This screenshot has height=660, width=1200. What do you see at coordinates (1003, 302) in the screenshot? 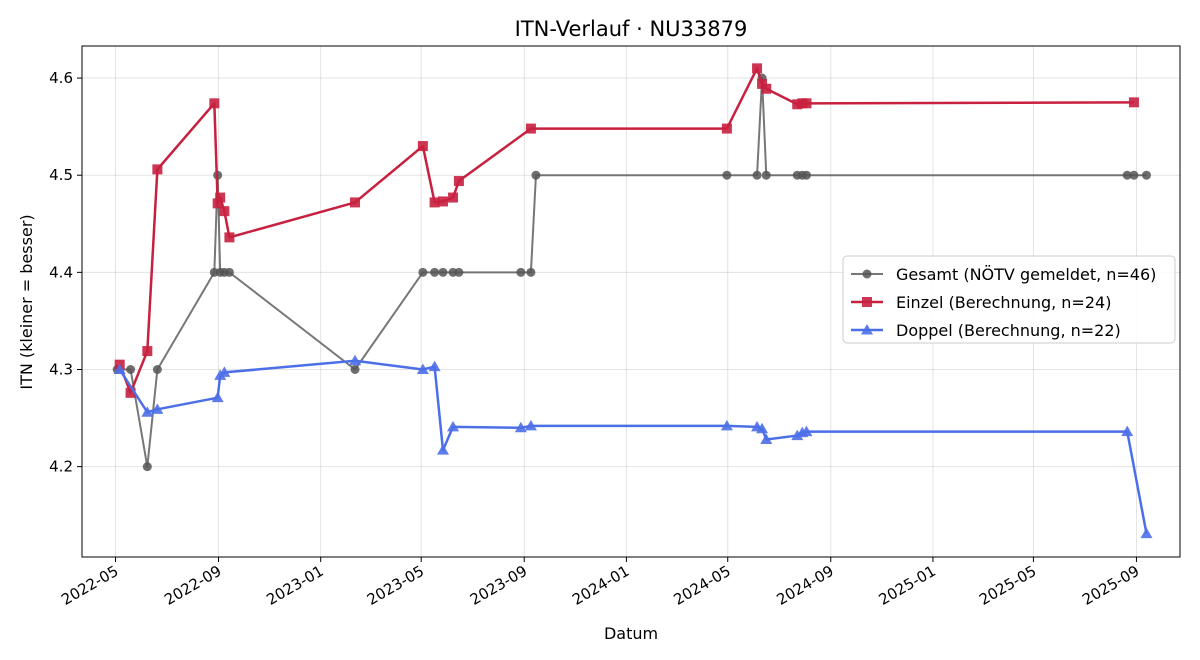
I see `legend-label: Einzel (Berechnung, n=24)` at bounding box center [1003, 302].